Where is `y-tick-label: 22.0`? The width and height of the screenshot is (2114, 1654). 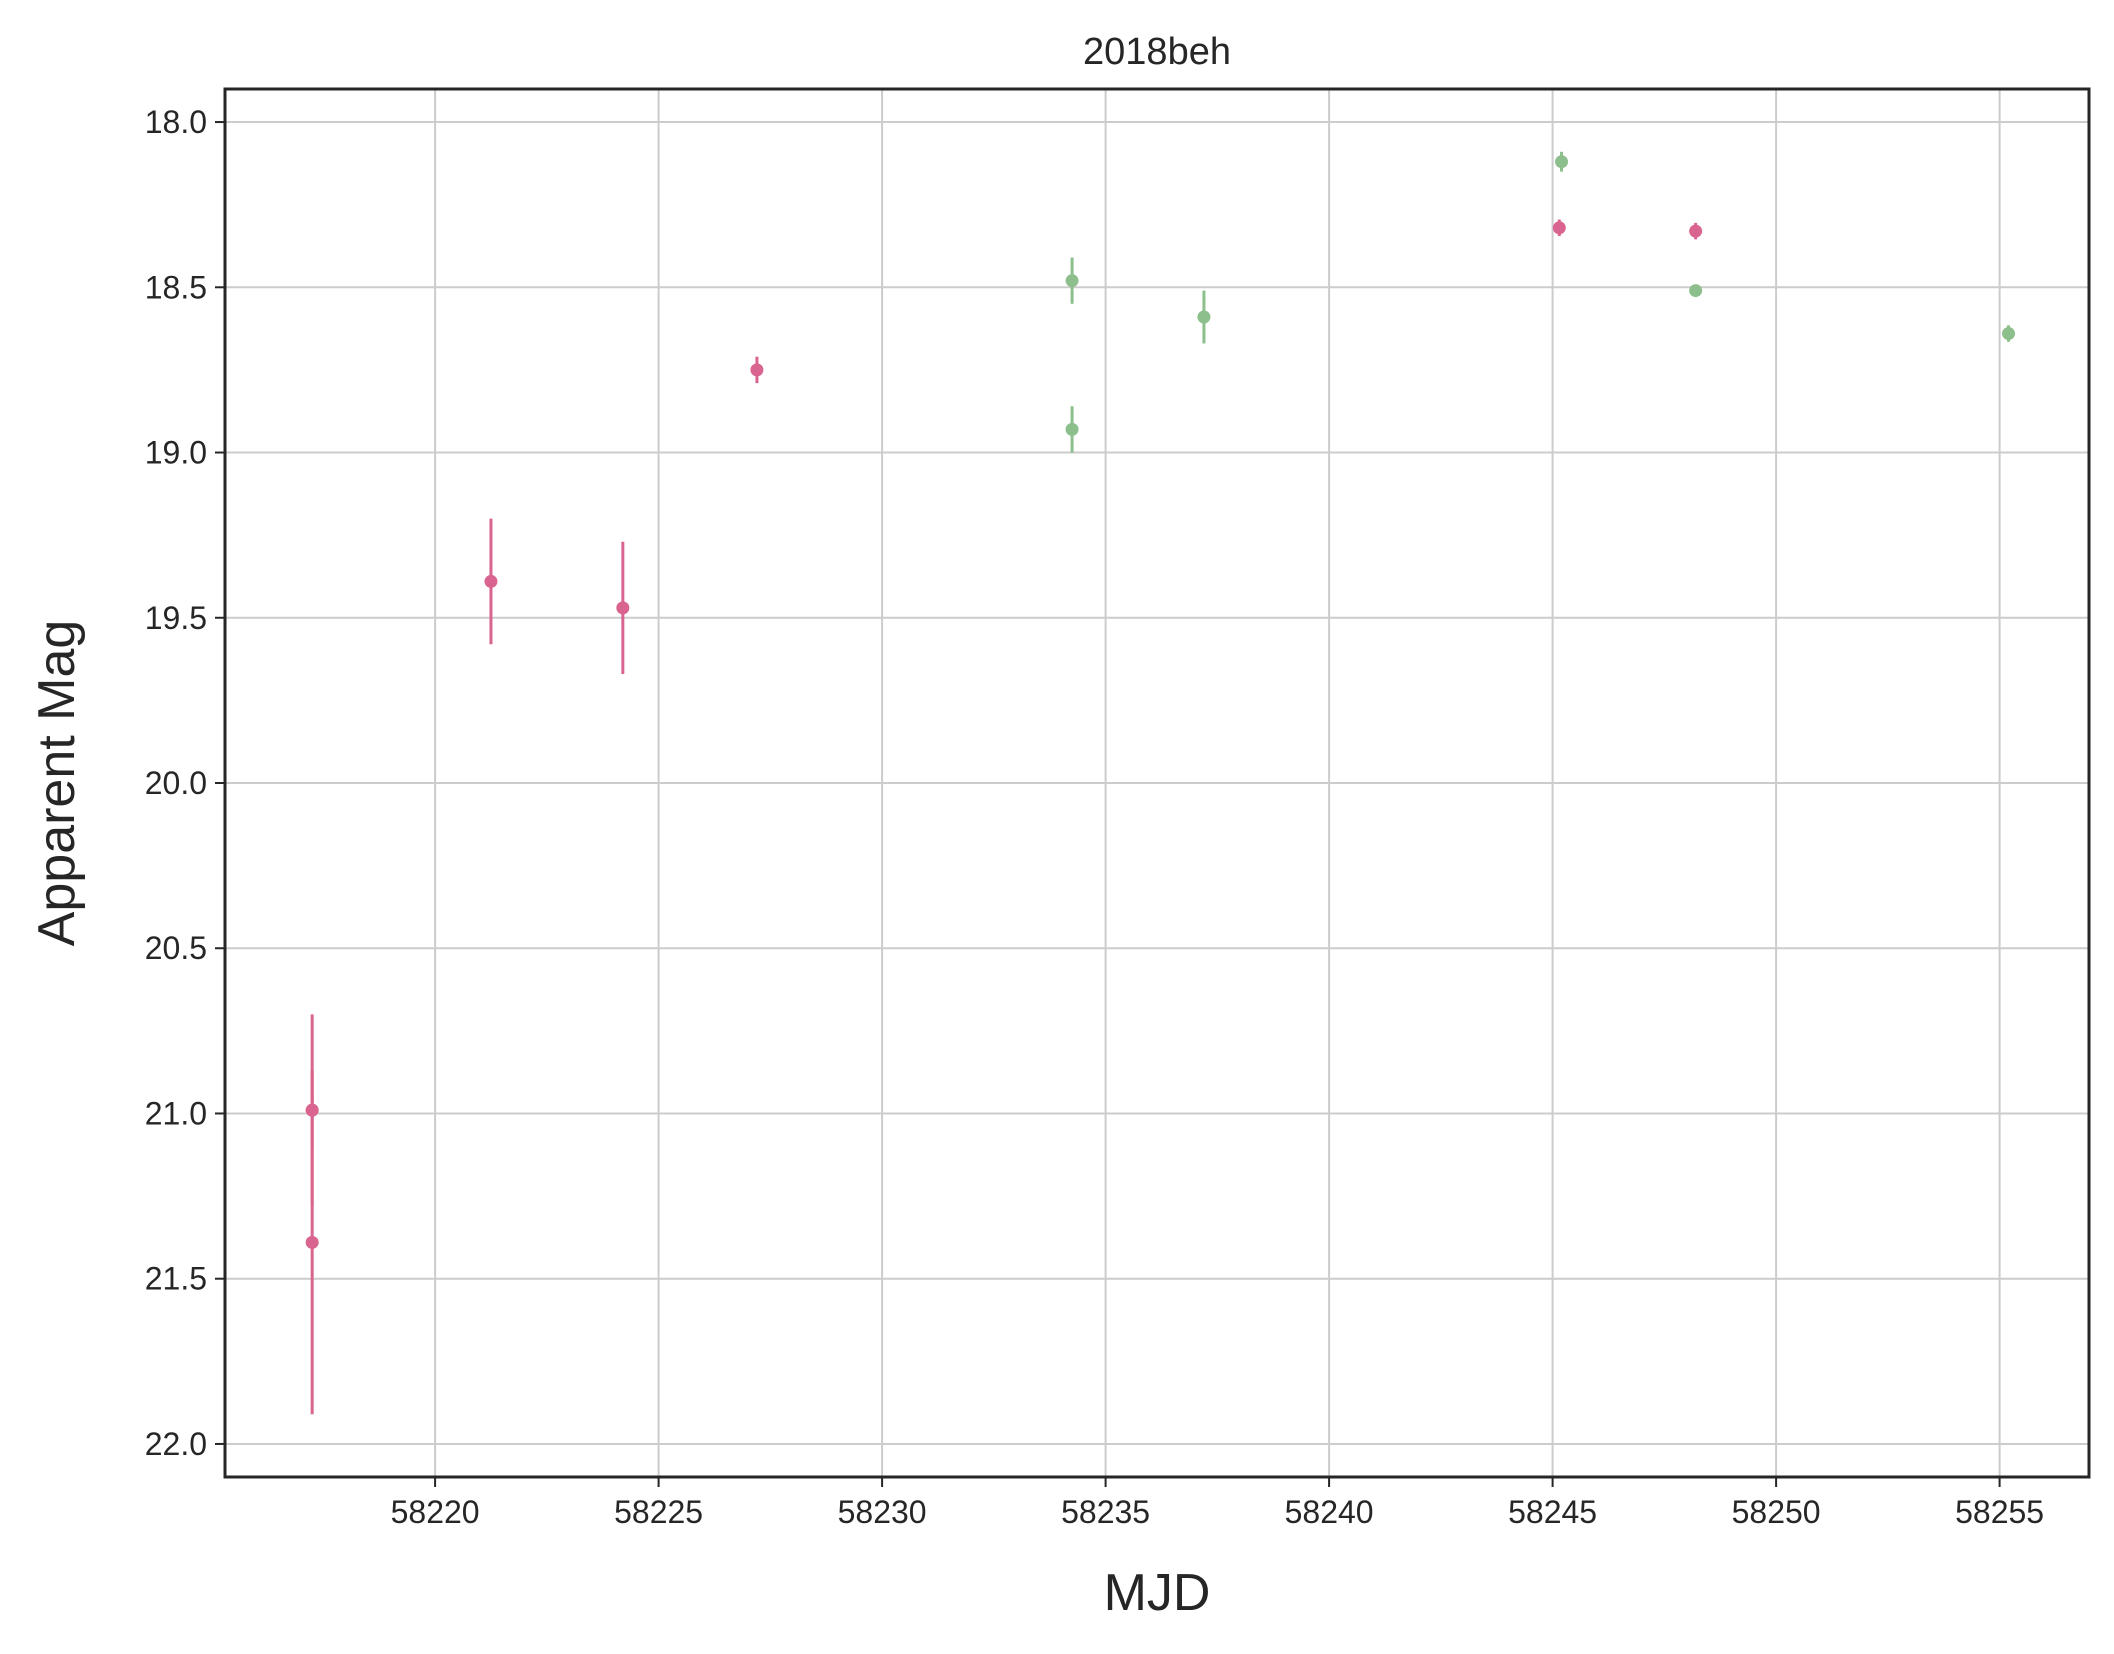
y-tick-label: 22.0 is located at coordinates (176, 1444).